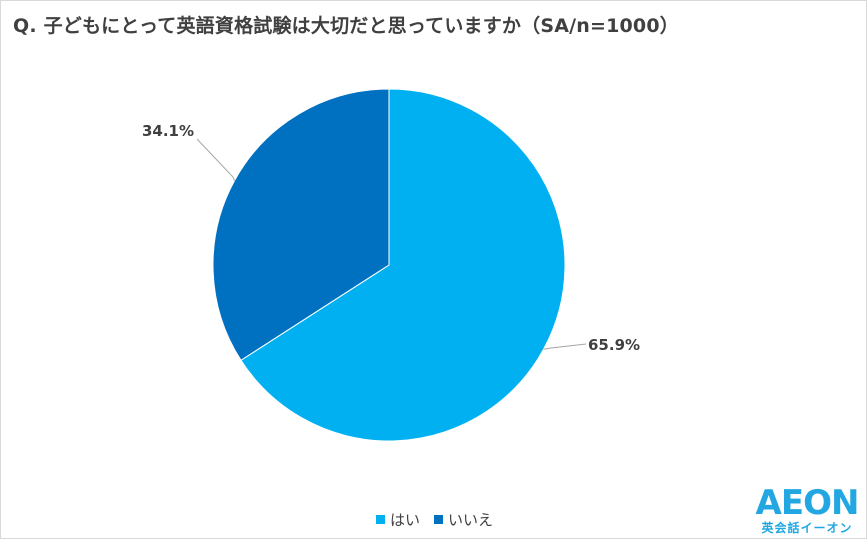  I want to click on legend-item-yes: はい, so click(397, 519).